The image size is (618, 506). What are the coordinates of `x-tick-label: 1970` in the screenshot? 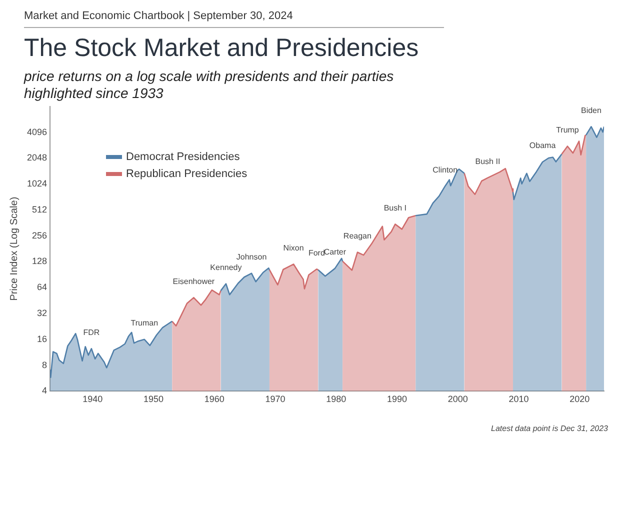 It's located at (275, 399).